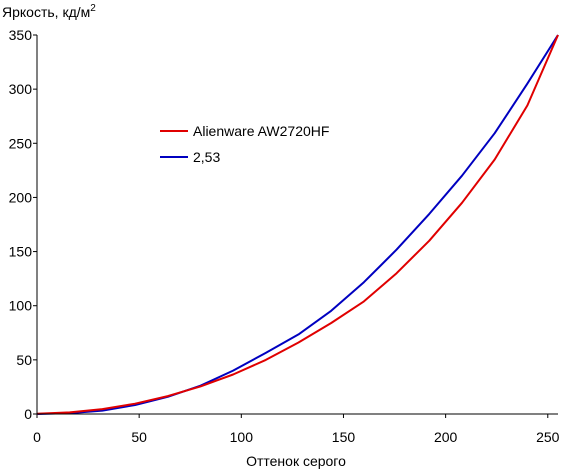 The width and height of the screenshot is (561, 469). What do you see at coordinates (344, 437) in the screenshot?
I see `x-tick-label: 150` at bounding box center [344, 437].